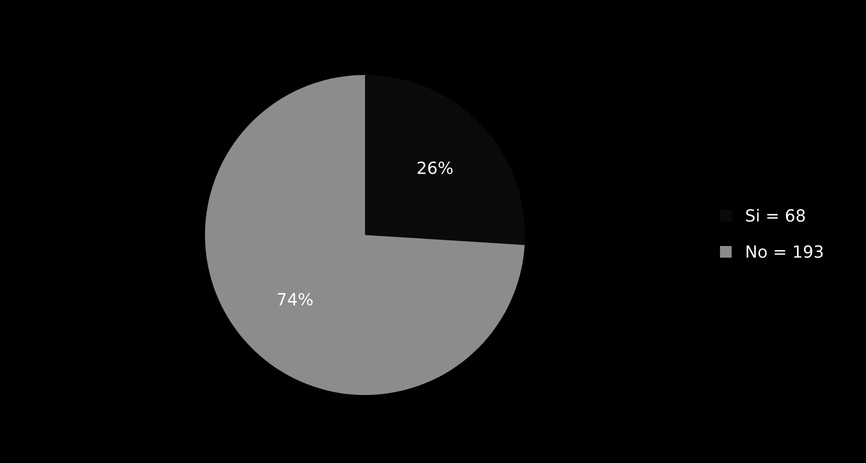 The height and width of the screenshot is (463, 866). What do you see at coordinates (295, 299) in the screenshot?
I see `data-label: 74%` at bounding box center [295, 299].